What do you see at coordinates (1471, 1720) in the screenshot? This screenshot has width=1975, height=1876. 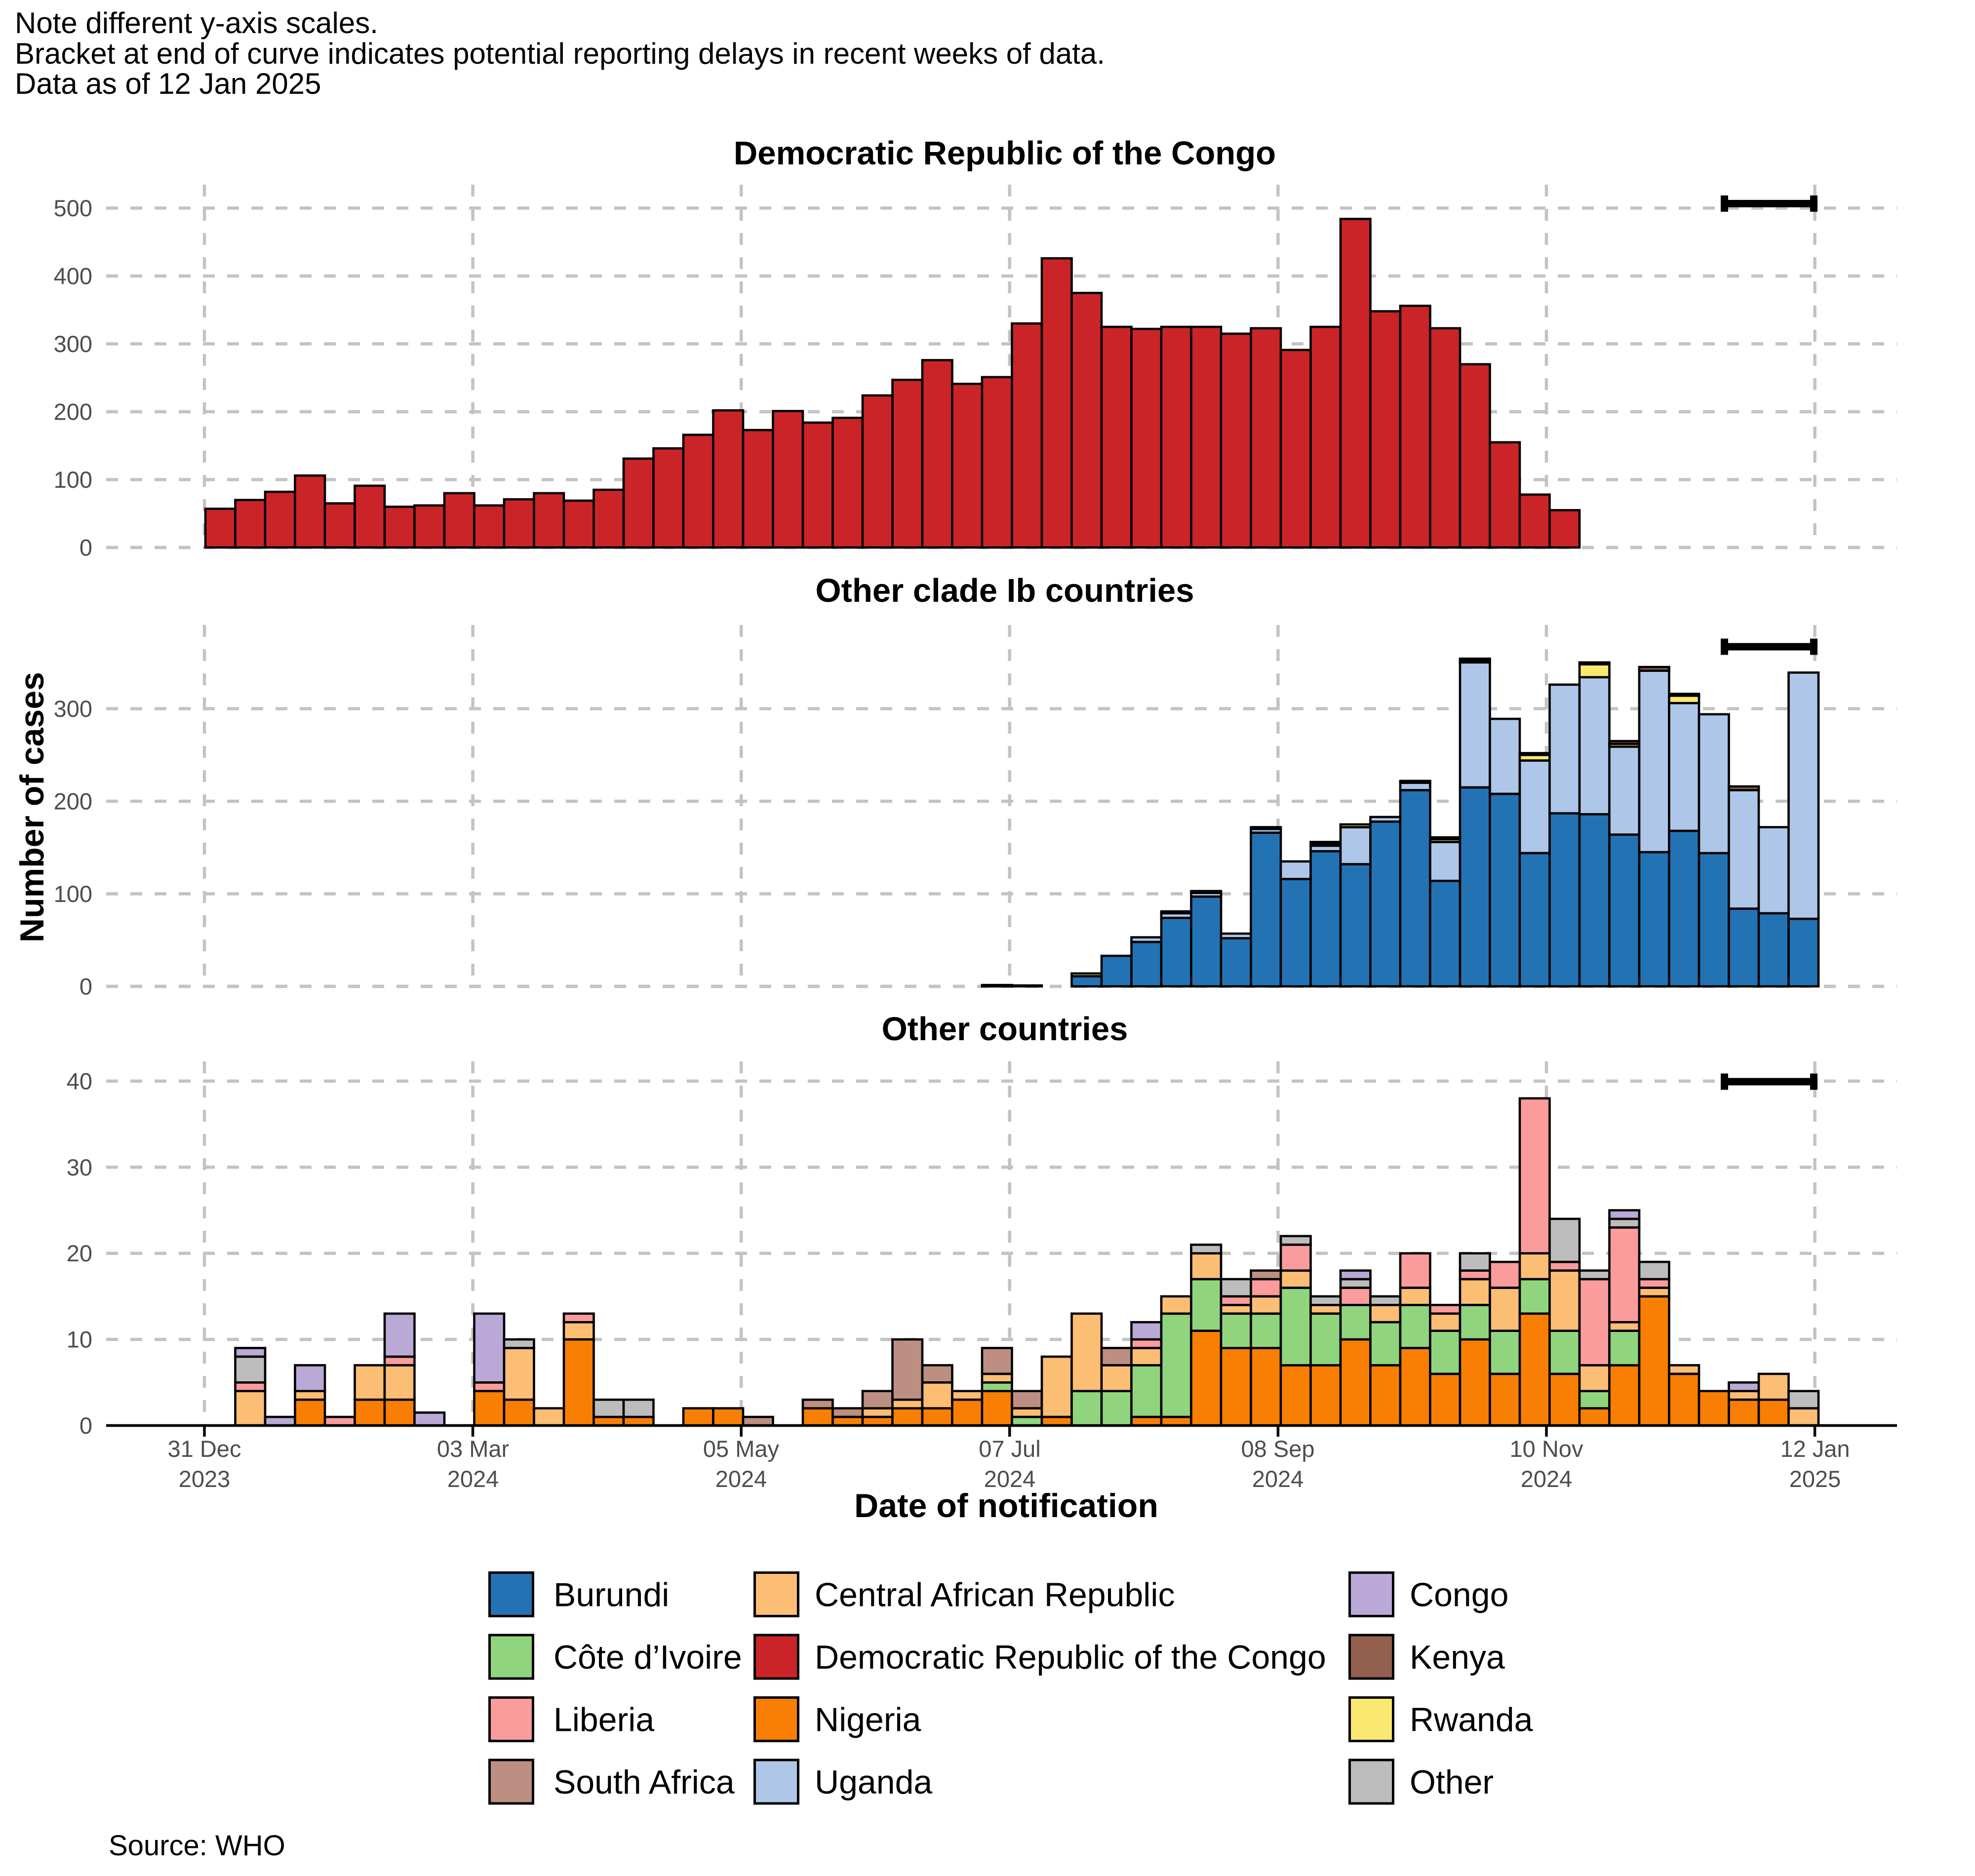 I see `svg-text: Rwanda` at bounding box center [1471, 1720].